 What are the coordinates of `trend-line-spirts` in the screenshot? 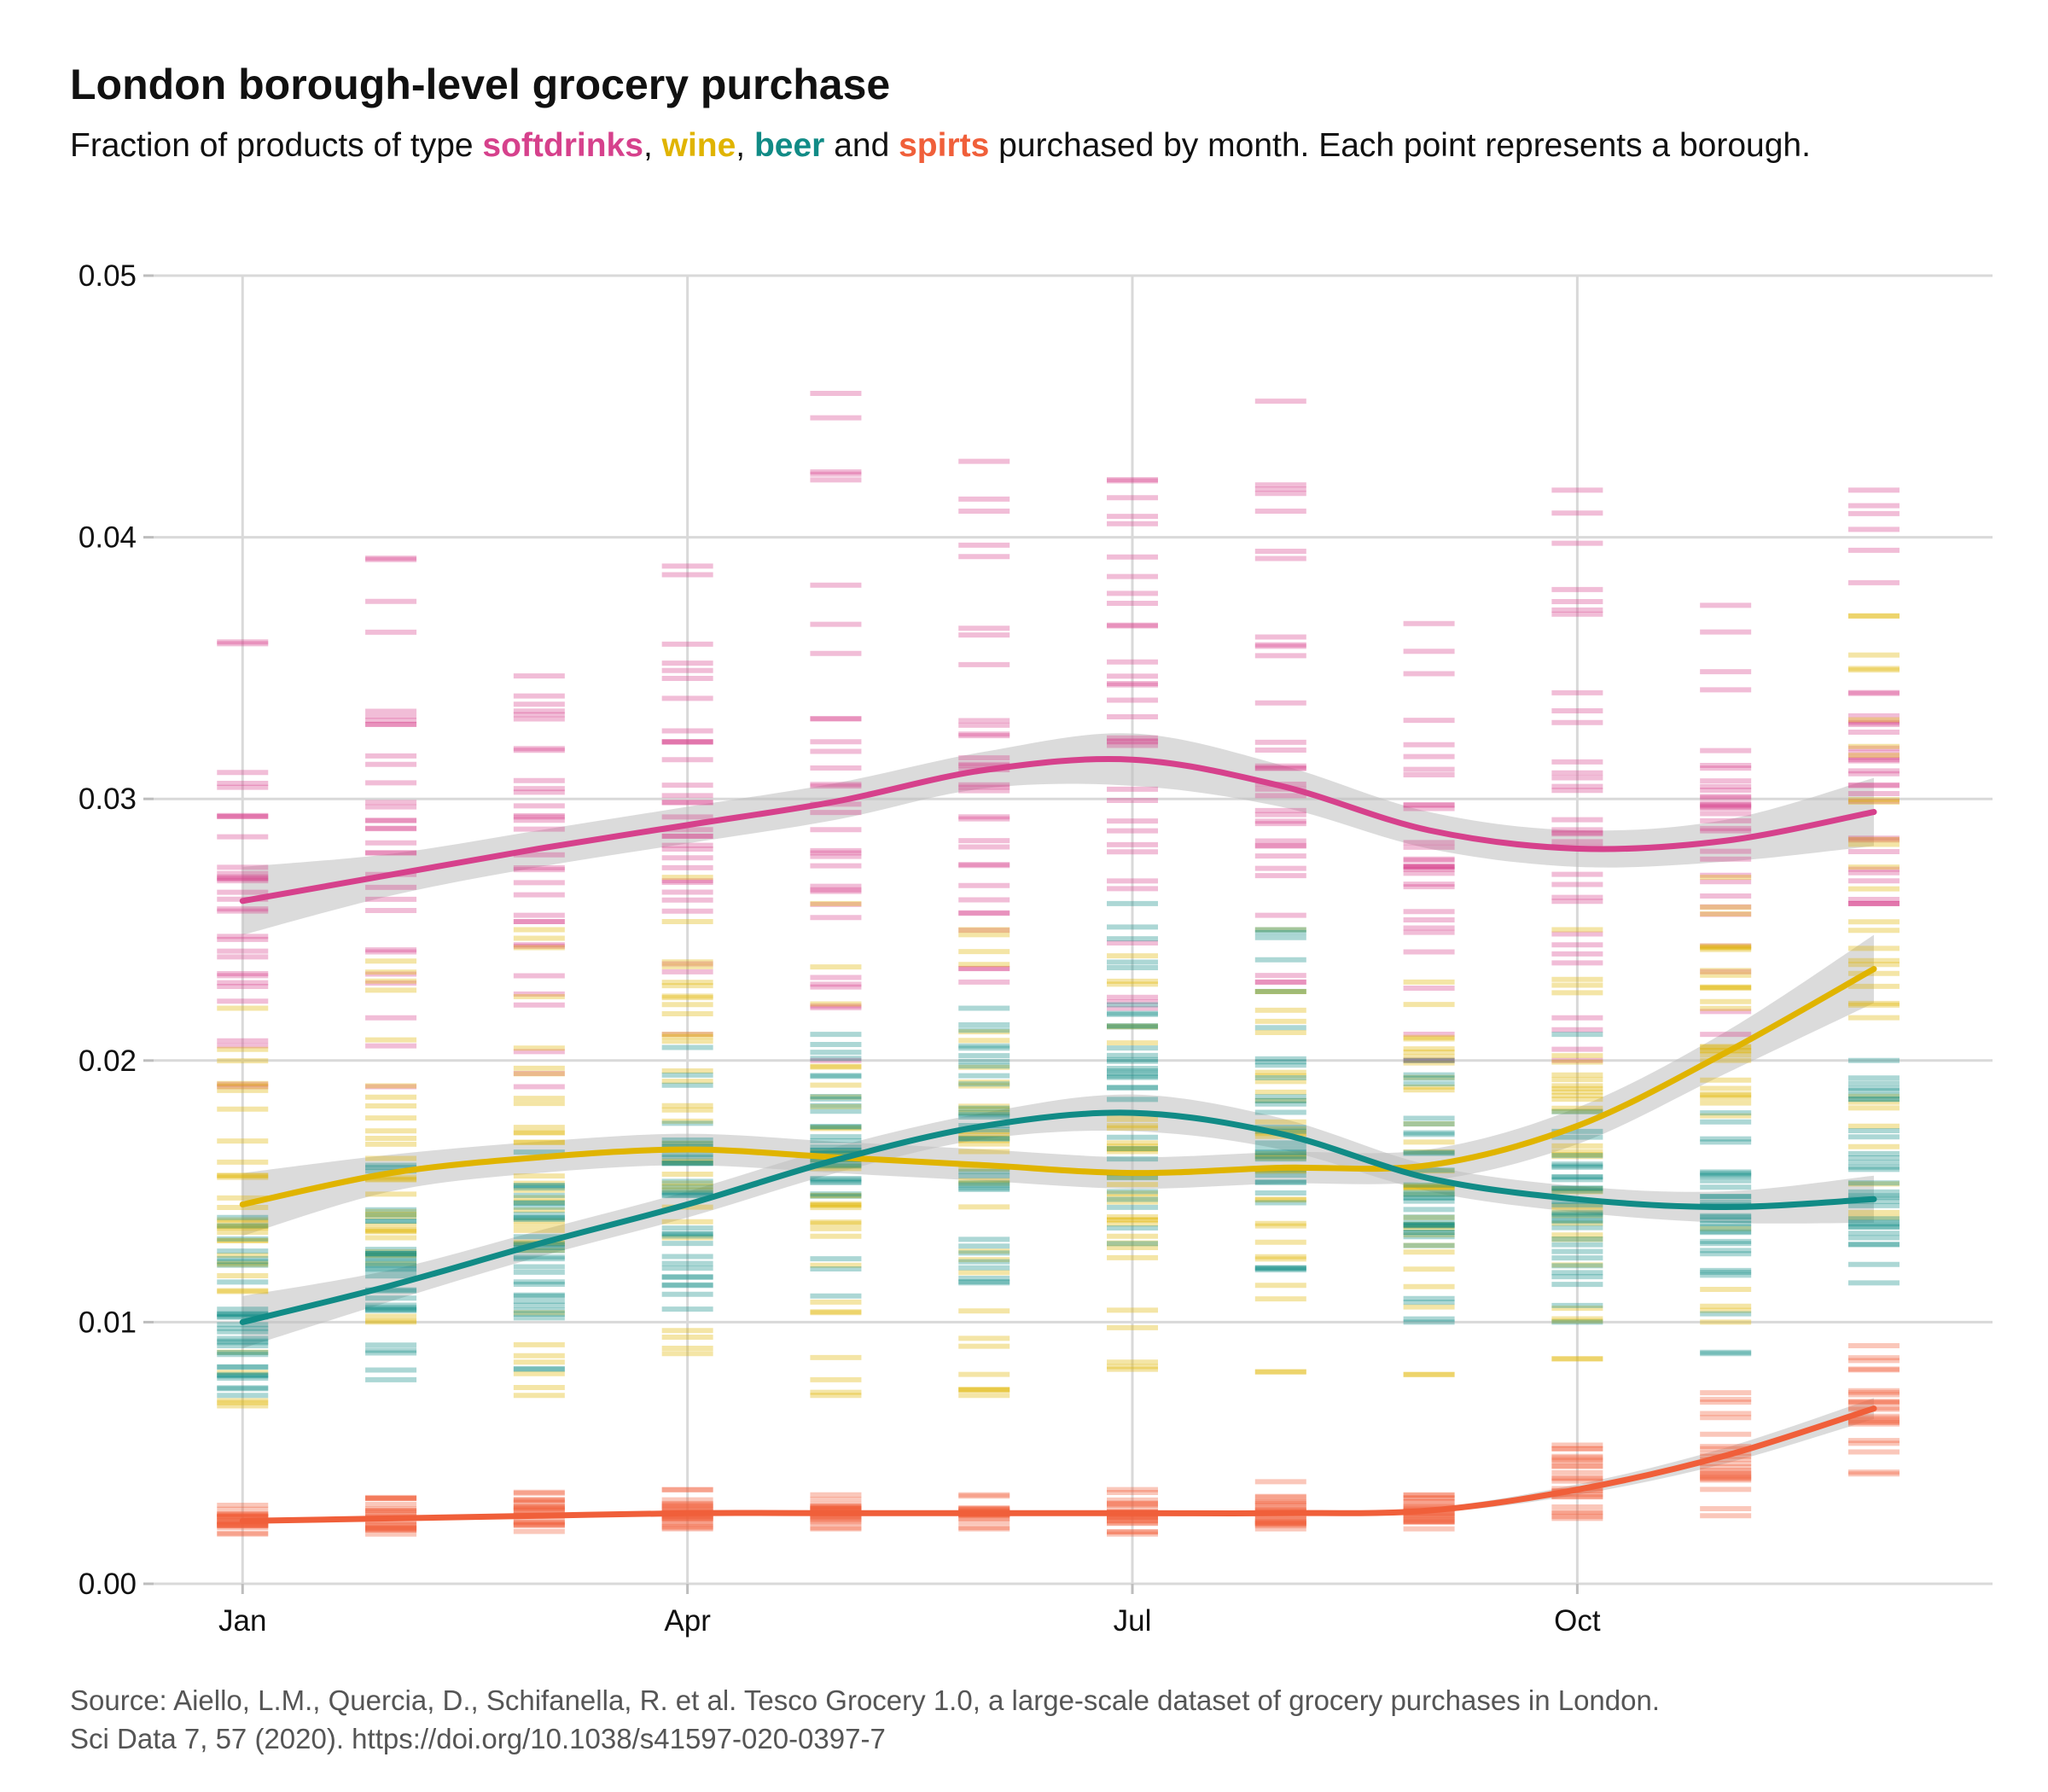 It's located at (1058, 1464).